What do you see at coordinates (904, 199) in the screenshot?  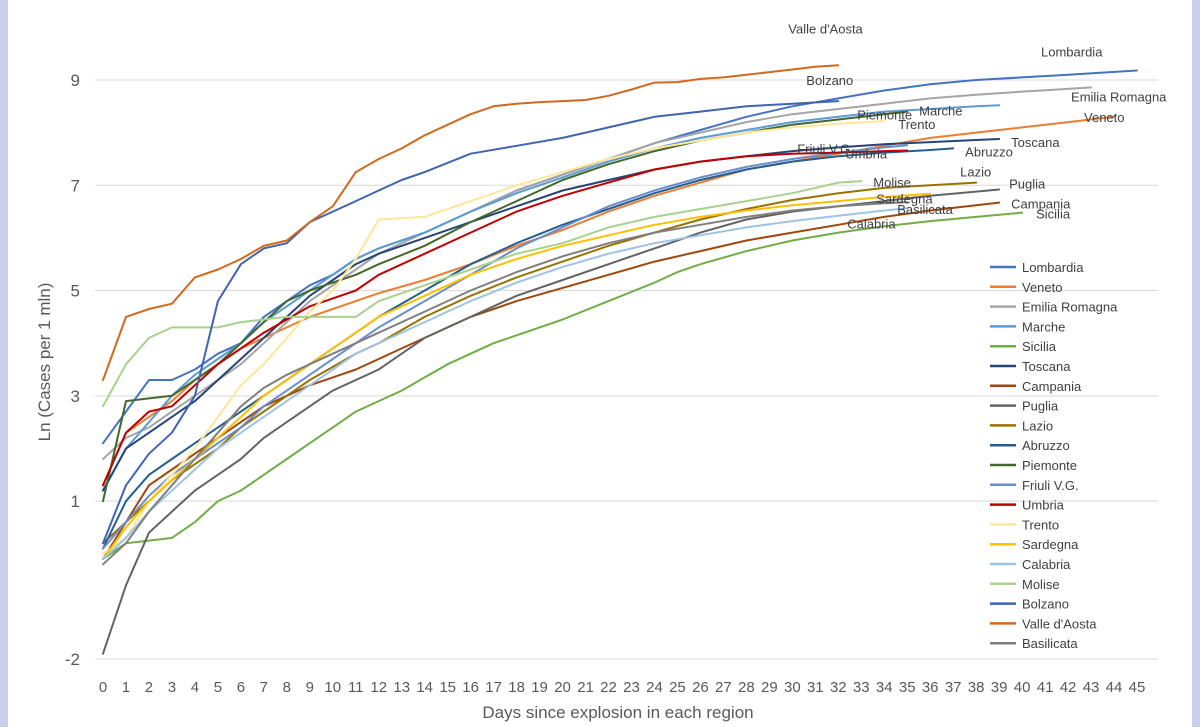 I see `series-end-label: Sardegna` at bounding box center [904, 199].